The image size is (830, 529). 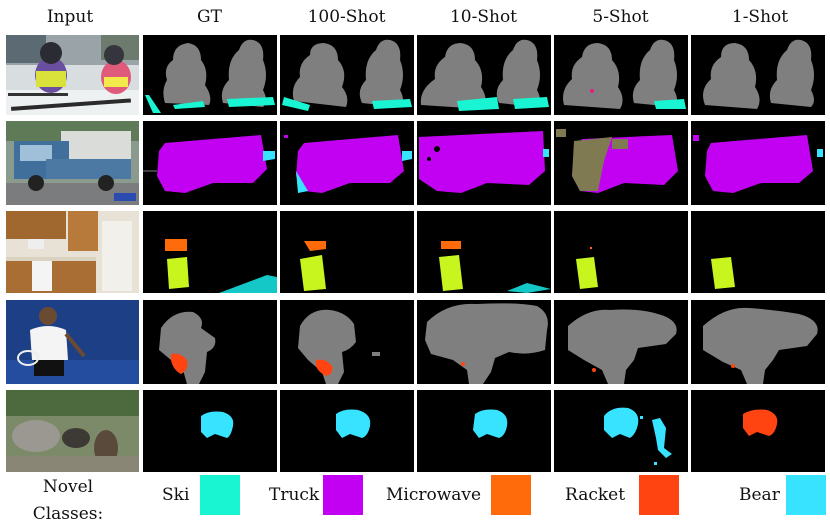 What do you see at coordinates (176, 495) in the screenshot?
I see `legend-label-ski: Ski` at bounding box center [176, 495].